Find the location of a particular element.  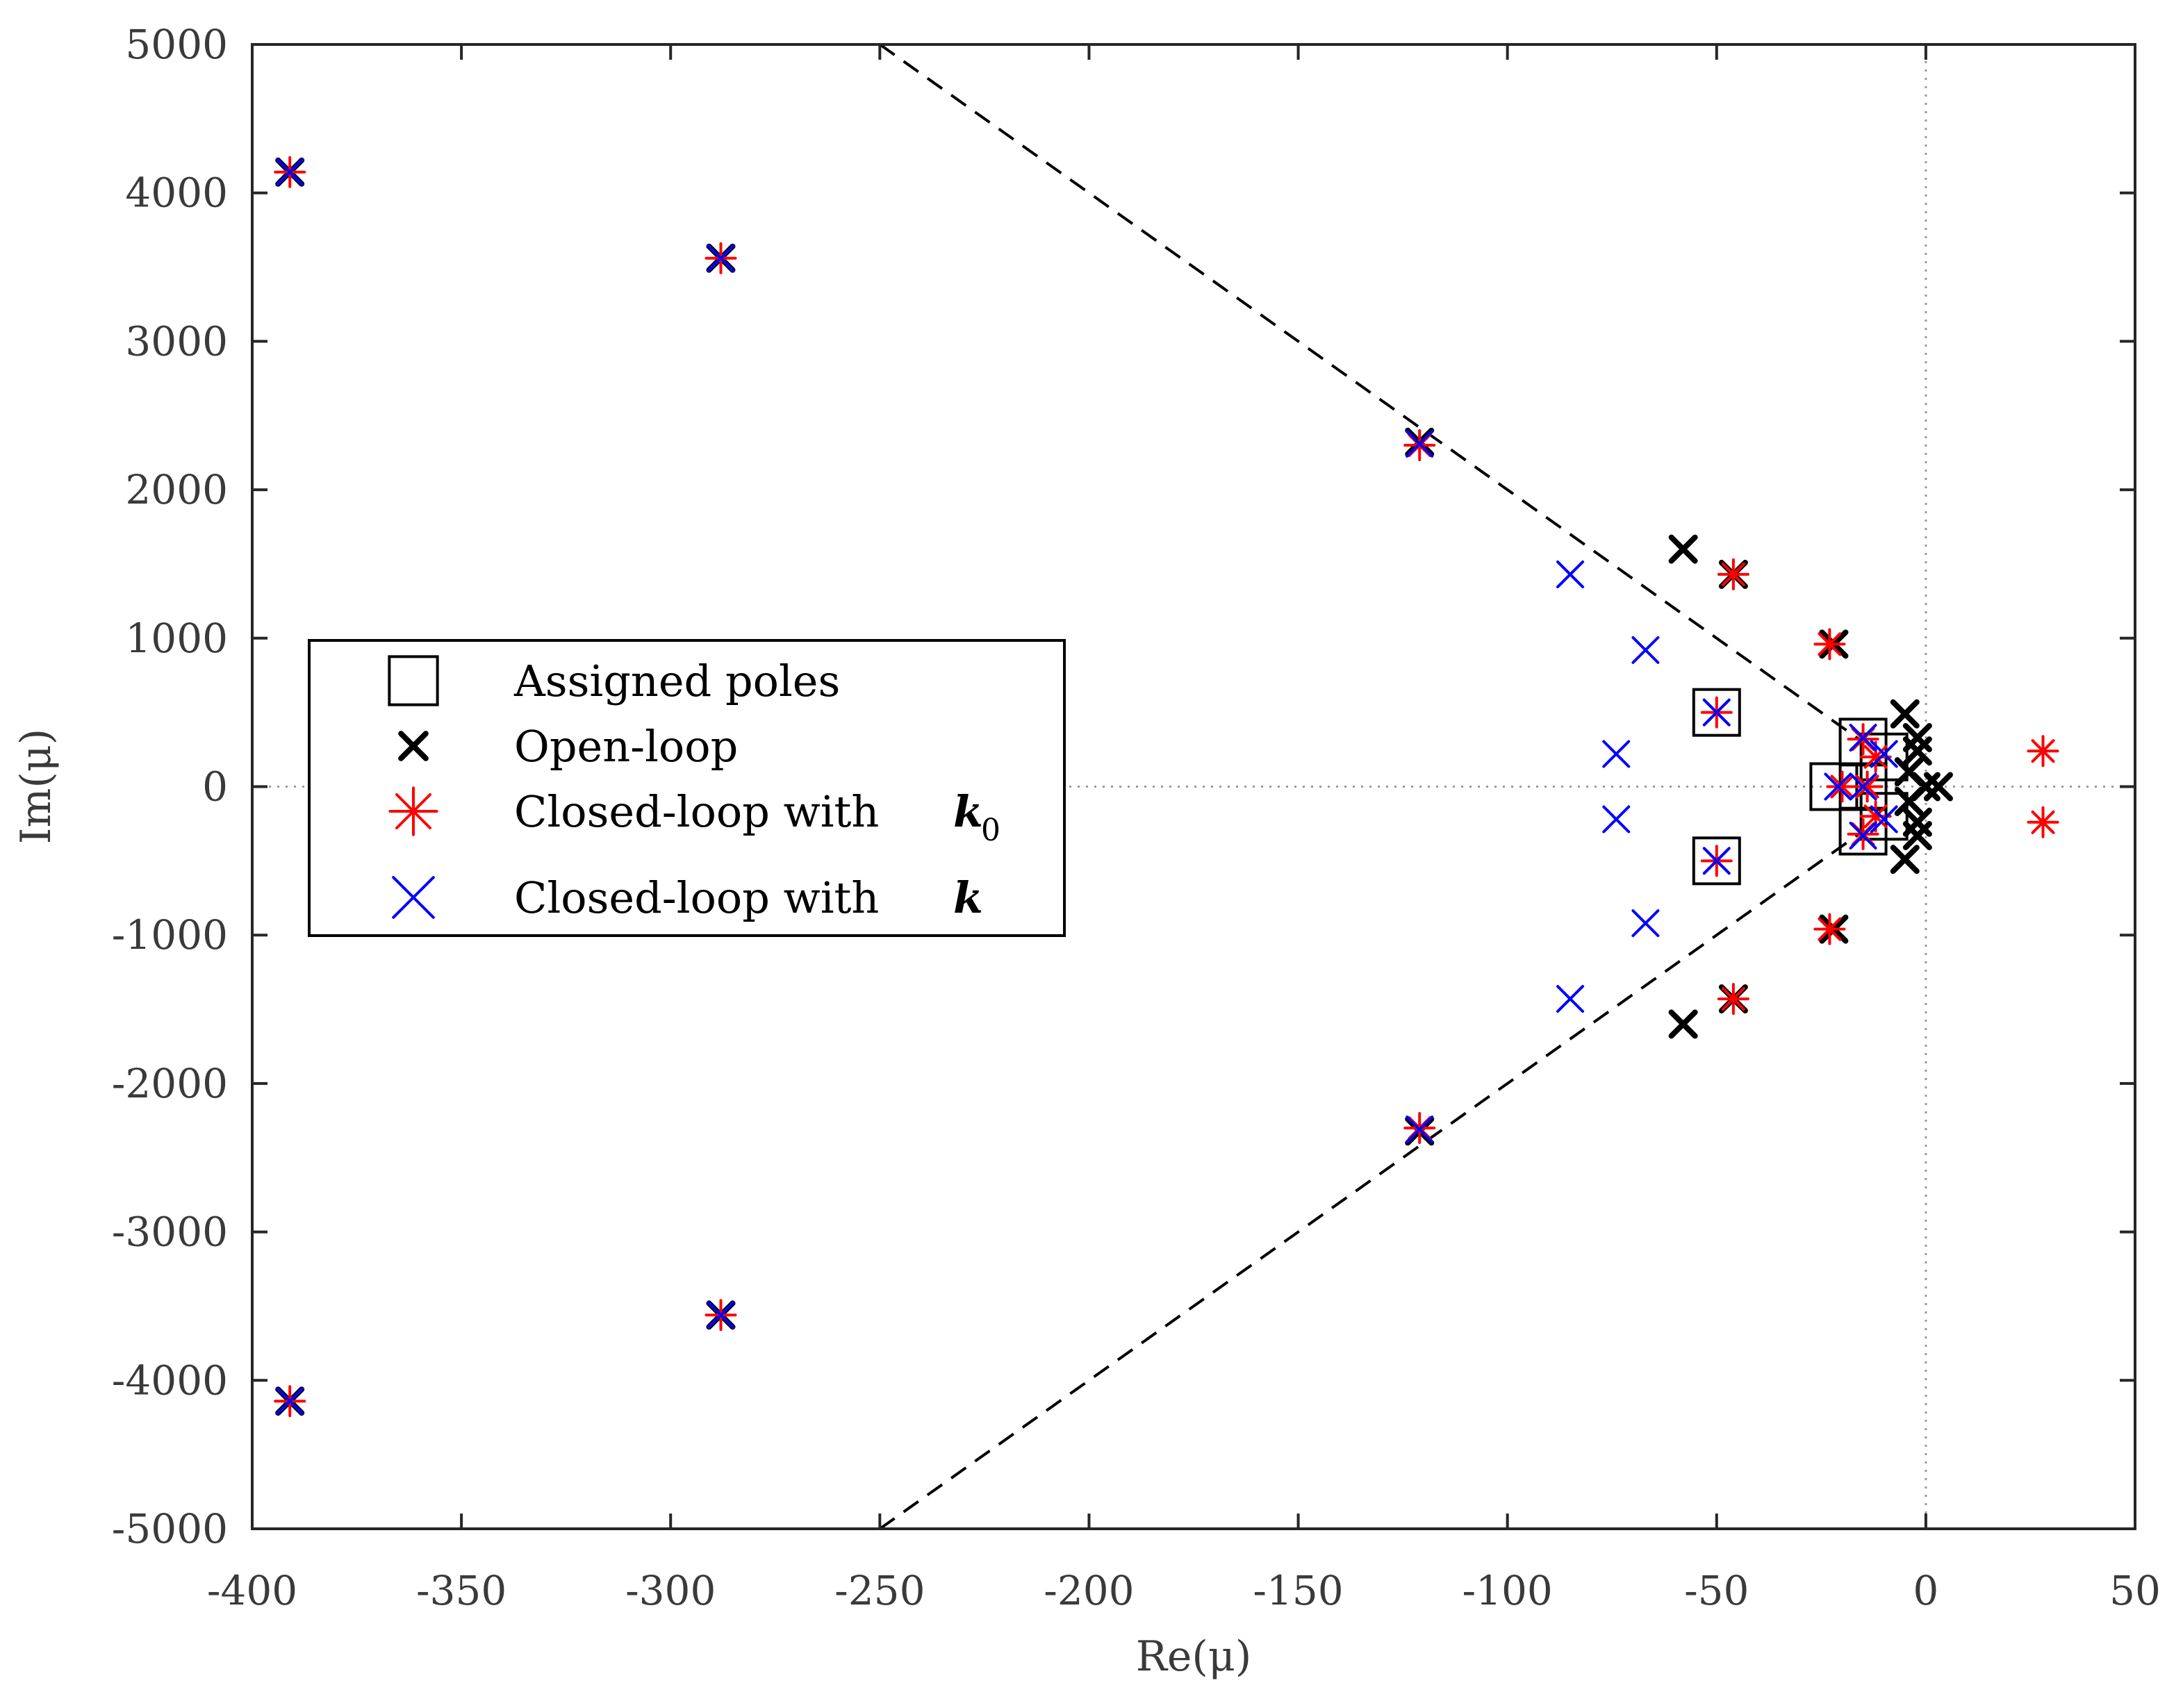

x-tick-label: 0 is located at coordinates (1925, 1591).